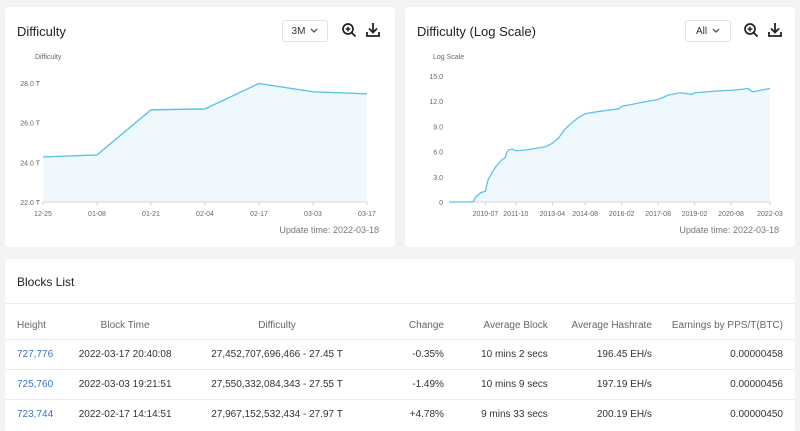  What do you see at coordinates (770, 214) in the screenshot?
I see `x-tick-label: 2022-03` at bounding box center [770, 214].